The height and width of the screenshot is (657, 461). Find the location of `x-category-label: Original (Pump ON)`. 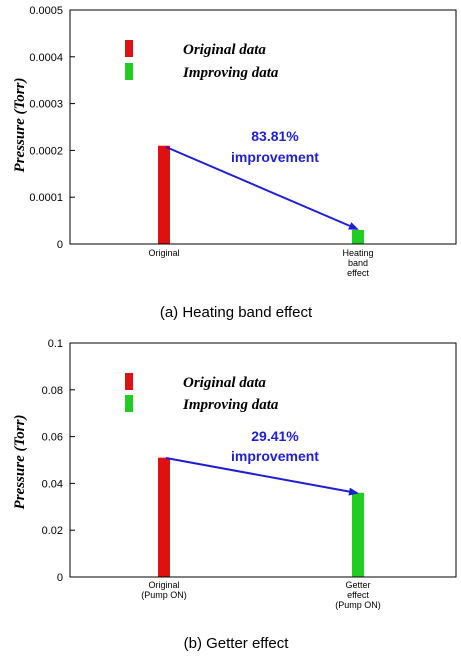

x-category-label: Original (Pump ON) is located at coordinates (164, 590).